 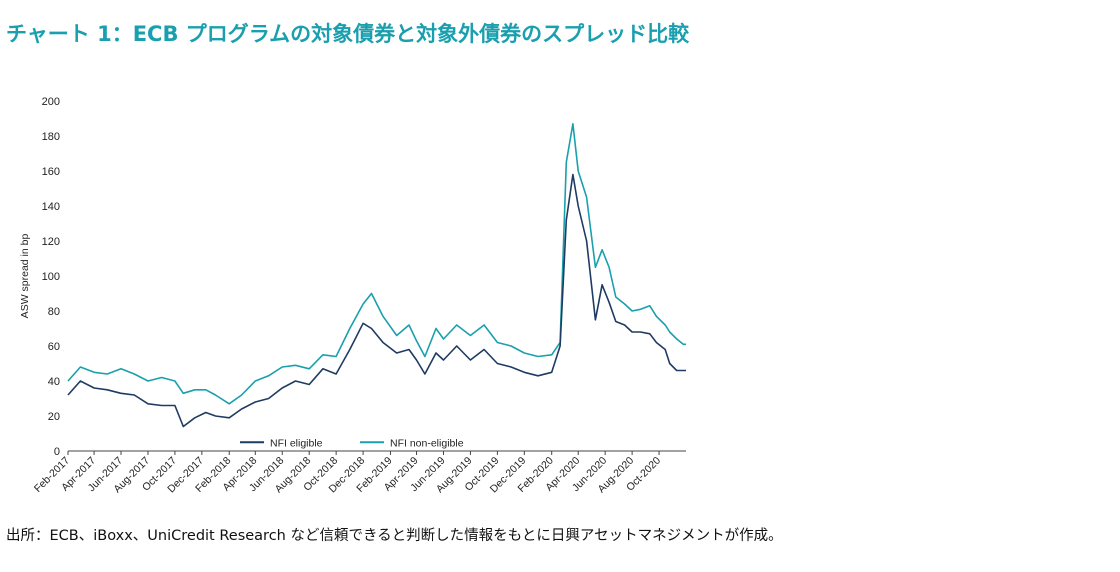 I want to click on legend-label: NFI non-eligible, so click(x=427, y=443).